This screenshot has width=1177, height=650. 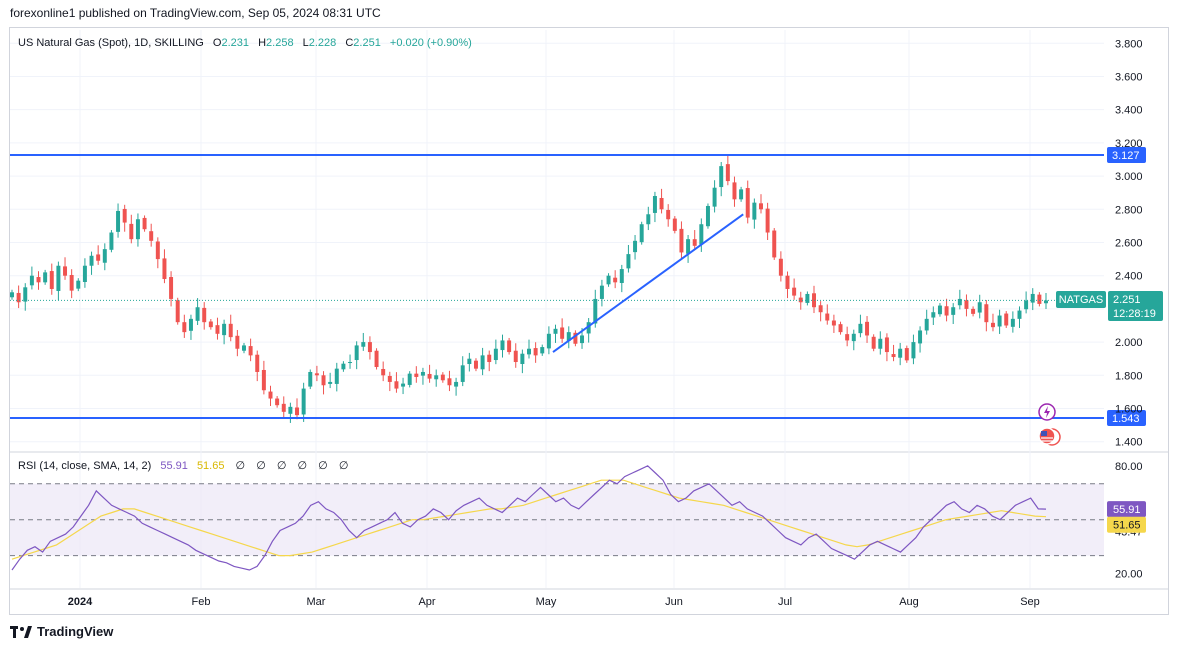 What do you see at coordinates (323, 43) in the screenshot?
I see `legend-l-value: 2.228` at bounding box center [323, 43].